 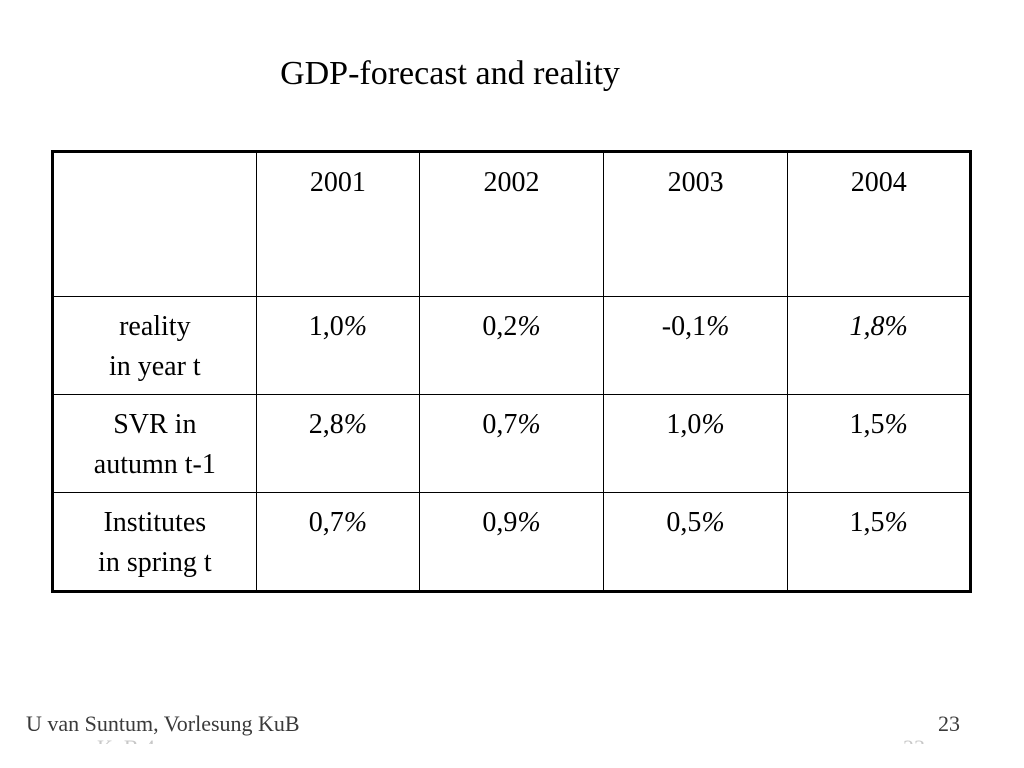 I want to click on cell-number: 0,9, so click(x=500, y=522).